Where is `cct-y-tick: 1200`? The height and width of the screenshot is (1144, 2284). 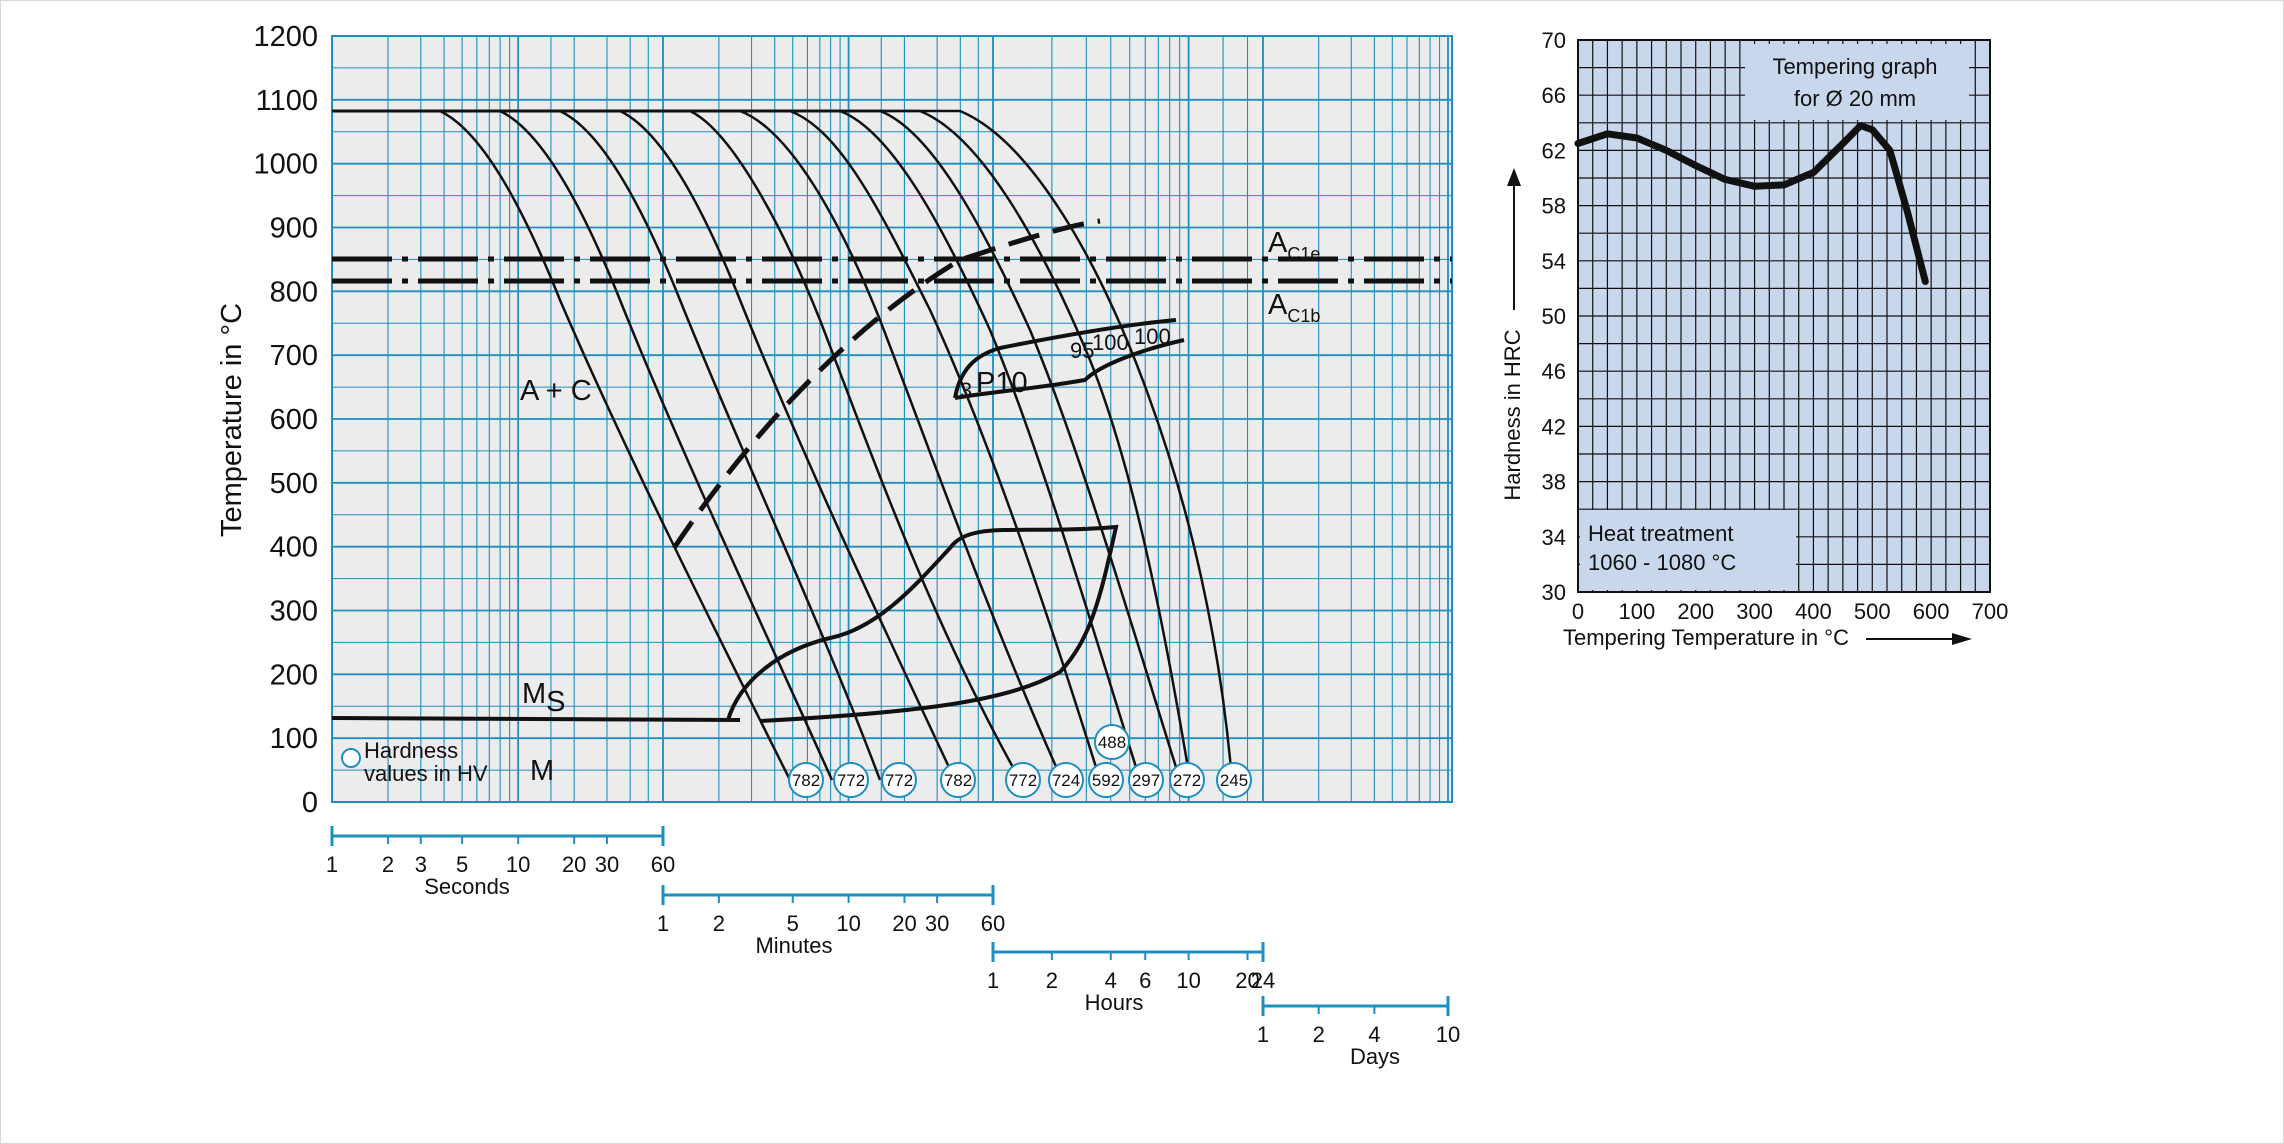 cct-y-tick: 1200 is located at coordinates (285, 37).